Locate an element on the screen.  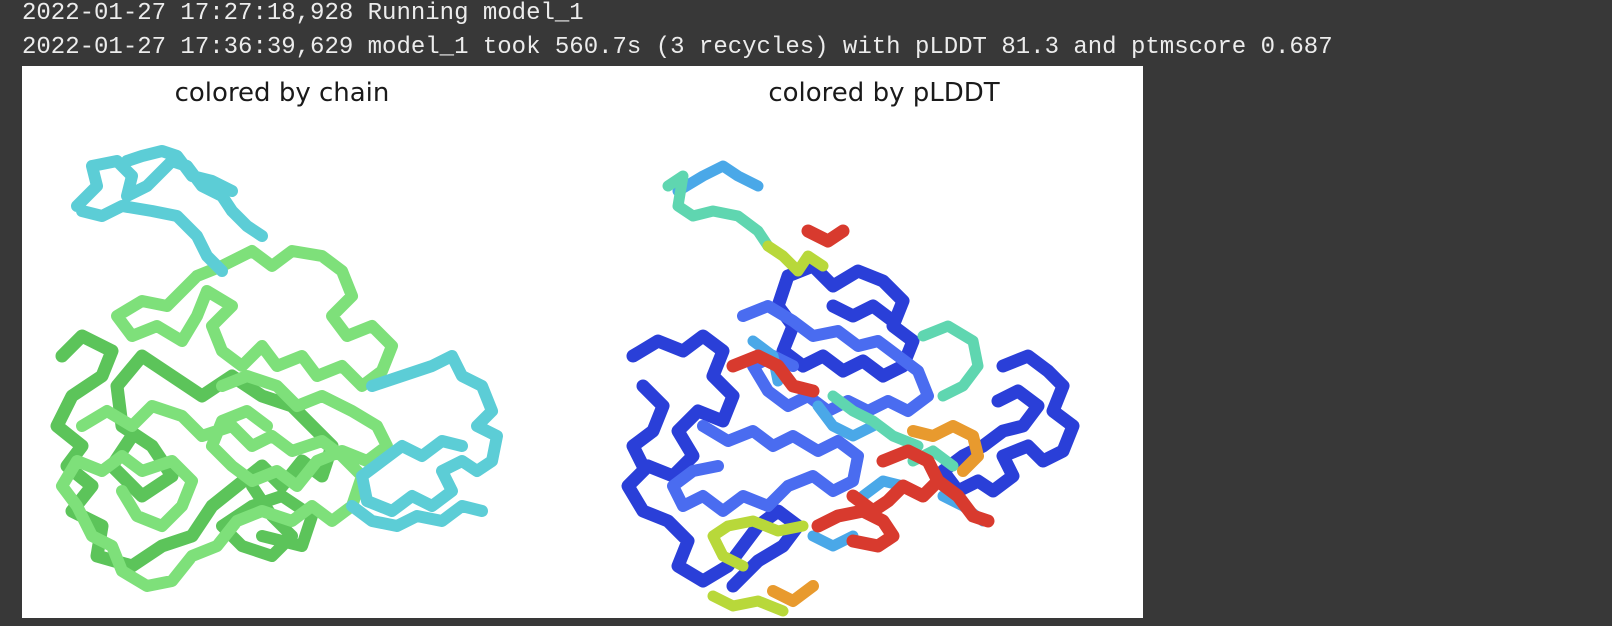
plddt-mid-trace is located at coordinates (823, 321).